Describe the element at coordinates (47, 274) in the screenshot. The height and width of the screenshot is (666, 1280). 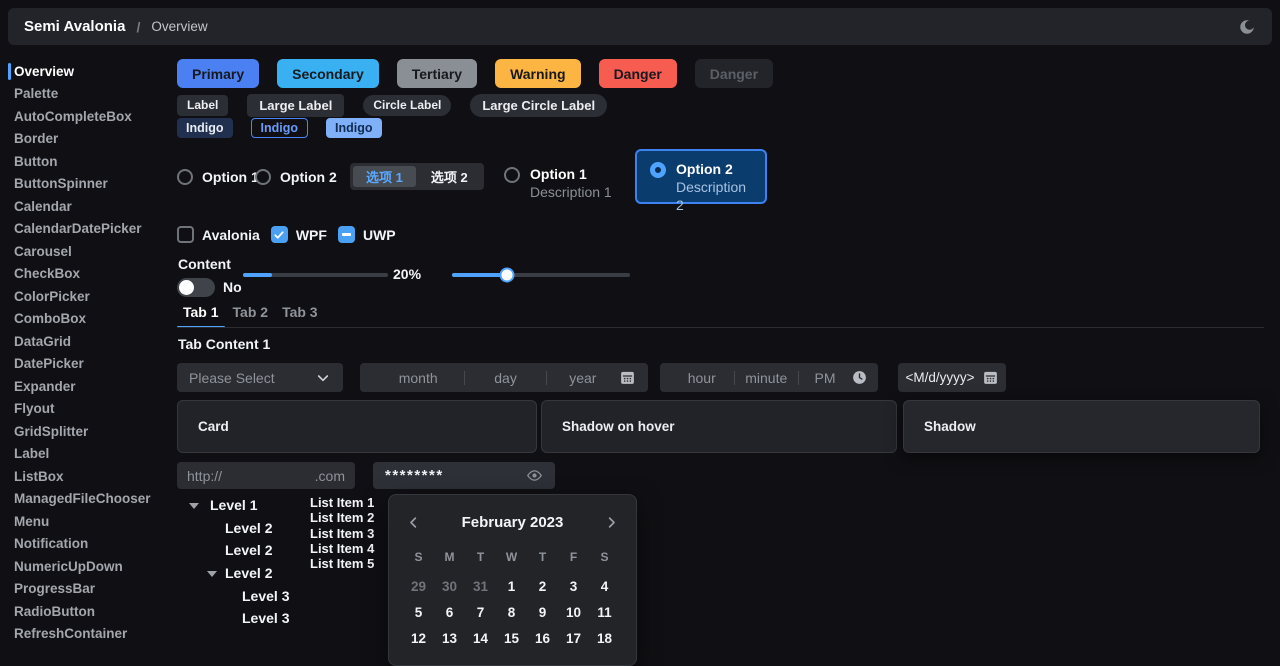
I see `sidebar-item-label: CheckBox` at that location.